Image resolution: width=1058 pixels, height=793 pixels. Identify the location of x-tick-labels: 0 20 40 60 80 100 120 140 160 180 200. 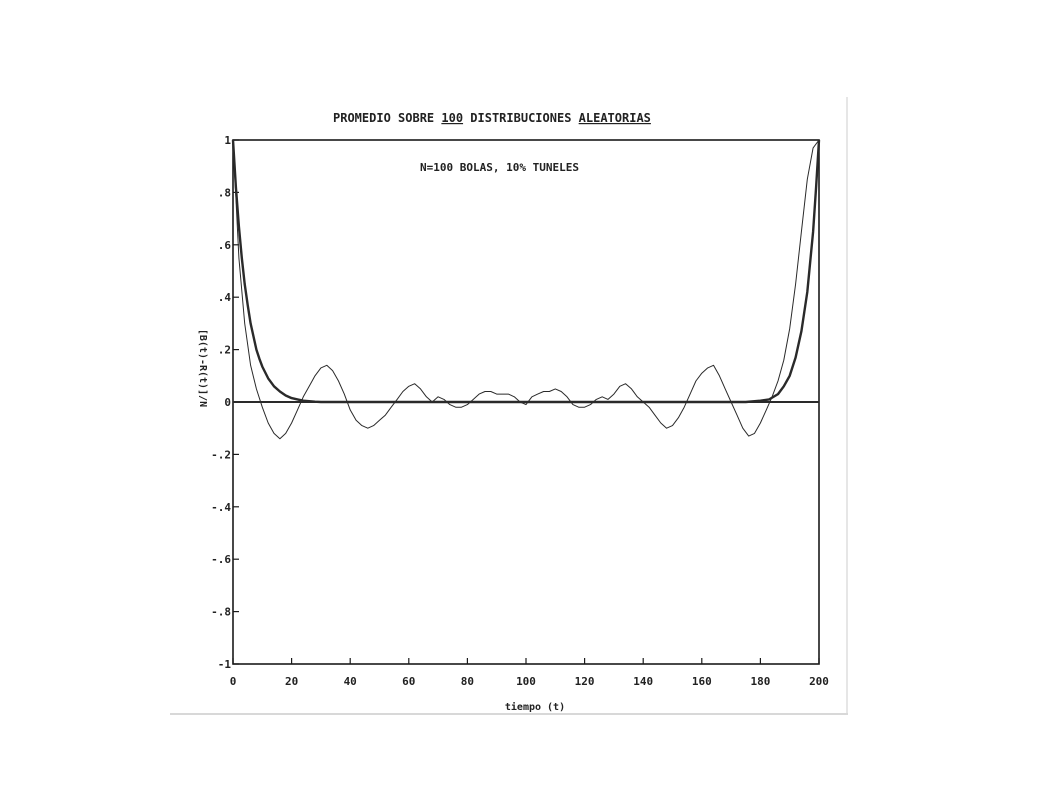
(529, 681).